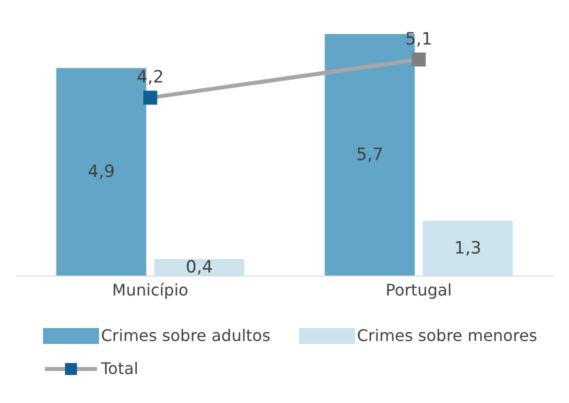 The width and height of the screenshot is (569, 403). Describe the element at coordinates (185, 335) in the screenshot. I see `legend-label: Crimes sobre adultos` at that location.